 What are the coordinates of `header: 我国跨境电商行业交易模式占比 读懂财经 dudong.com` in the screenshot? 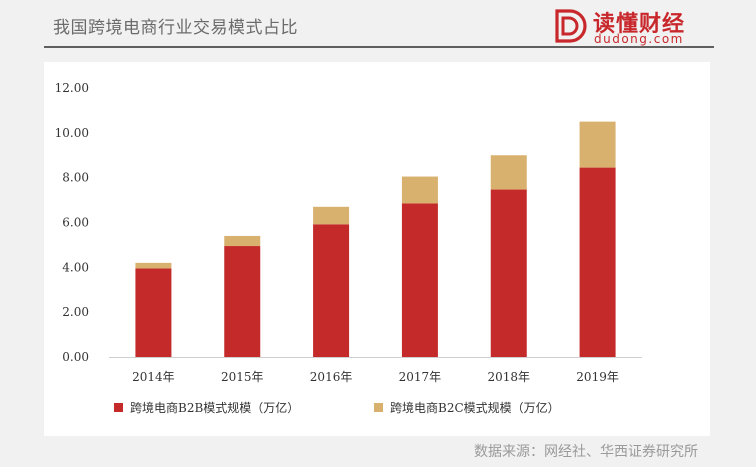 It's located at (378, 24).